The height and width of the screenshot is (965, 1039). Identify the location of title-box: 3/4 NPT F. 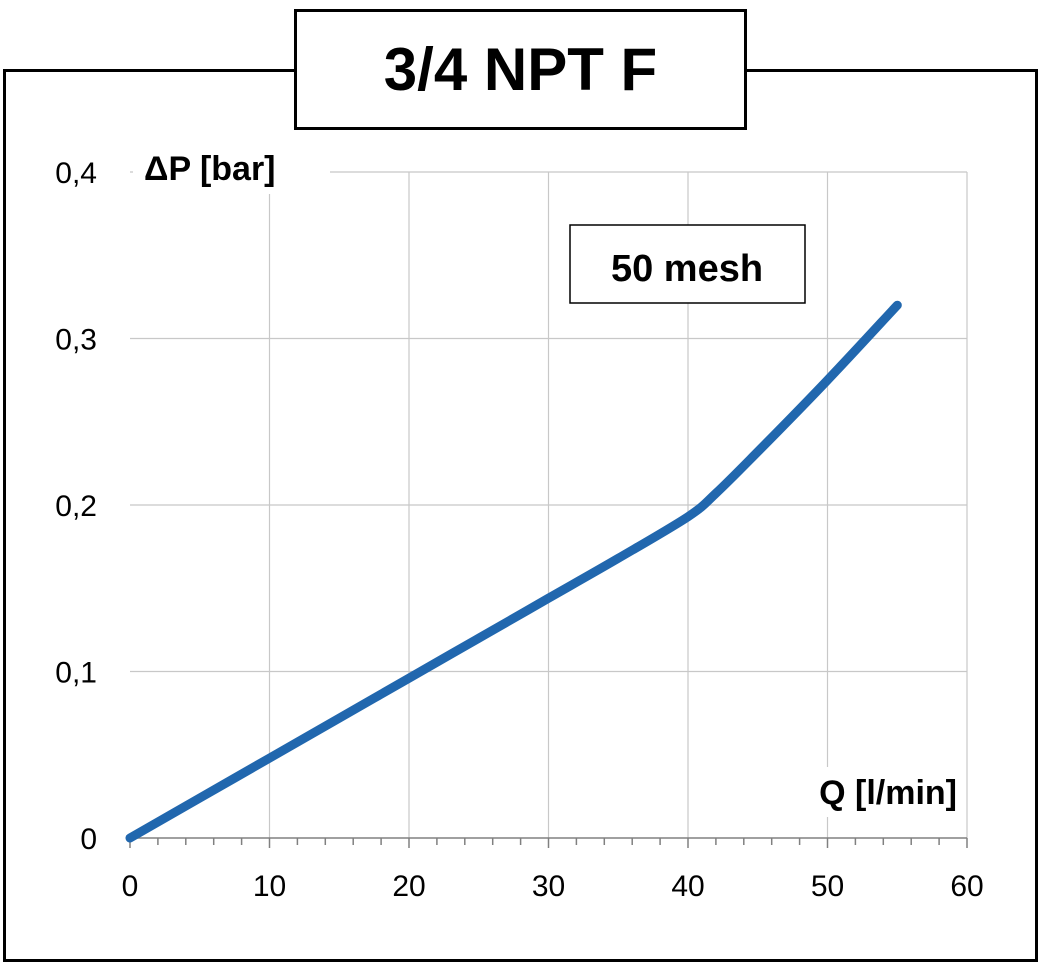
(520, 69).